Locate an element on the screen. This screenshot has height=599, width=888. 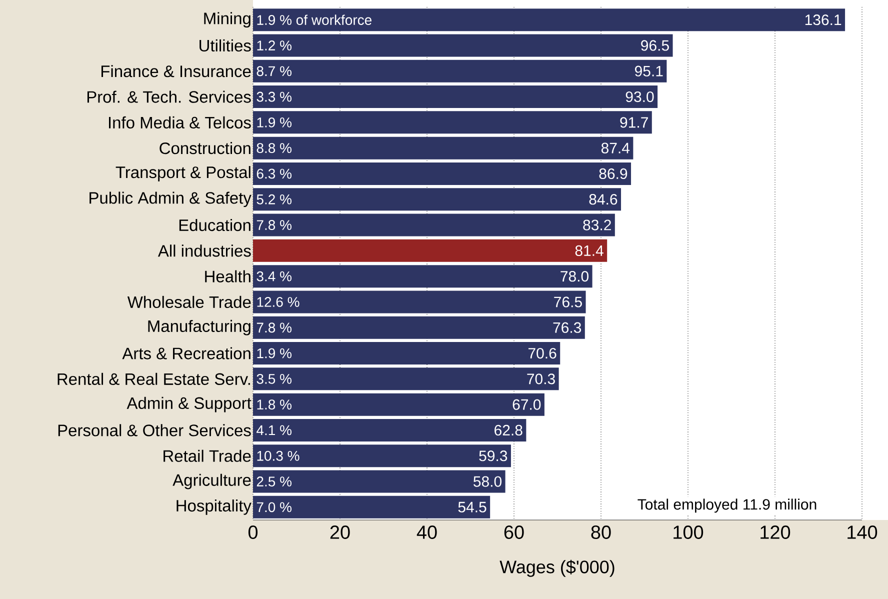
annotation: 6.3 % is located at coordinates (274, 173).